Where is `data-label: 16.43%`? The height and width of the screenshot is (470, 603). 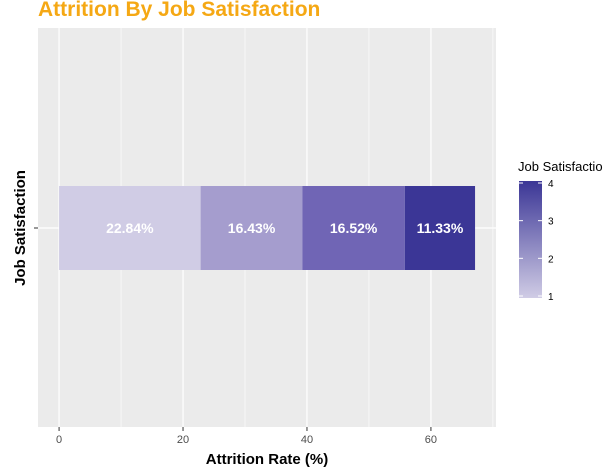 data-label: 16.43% is located at coordinates (252, 228).